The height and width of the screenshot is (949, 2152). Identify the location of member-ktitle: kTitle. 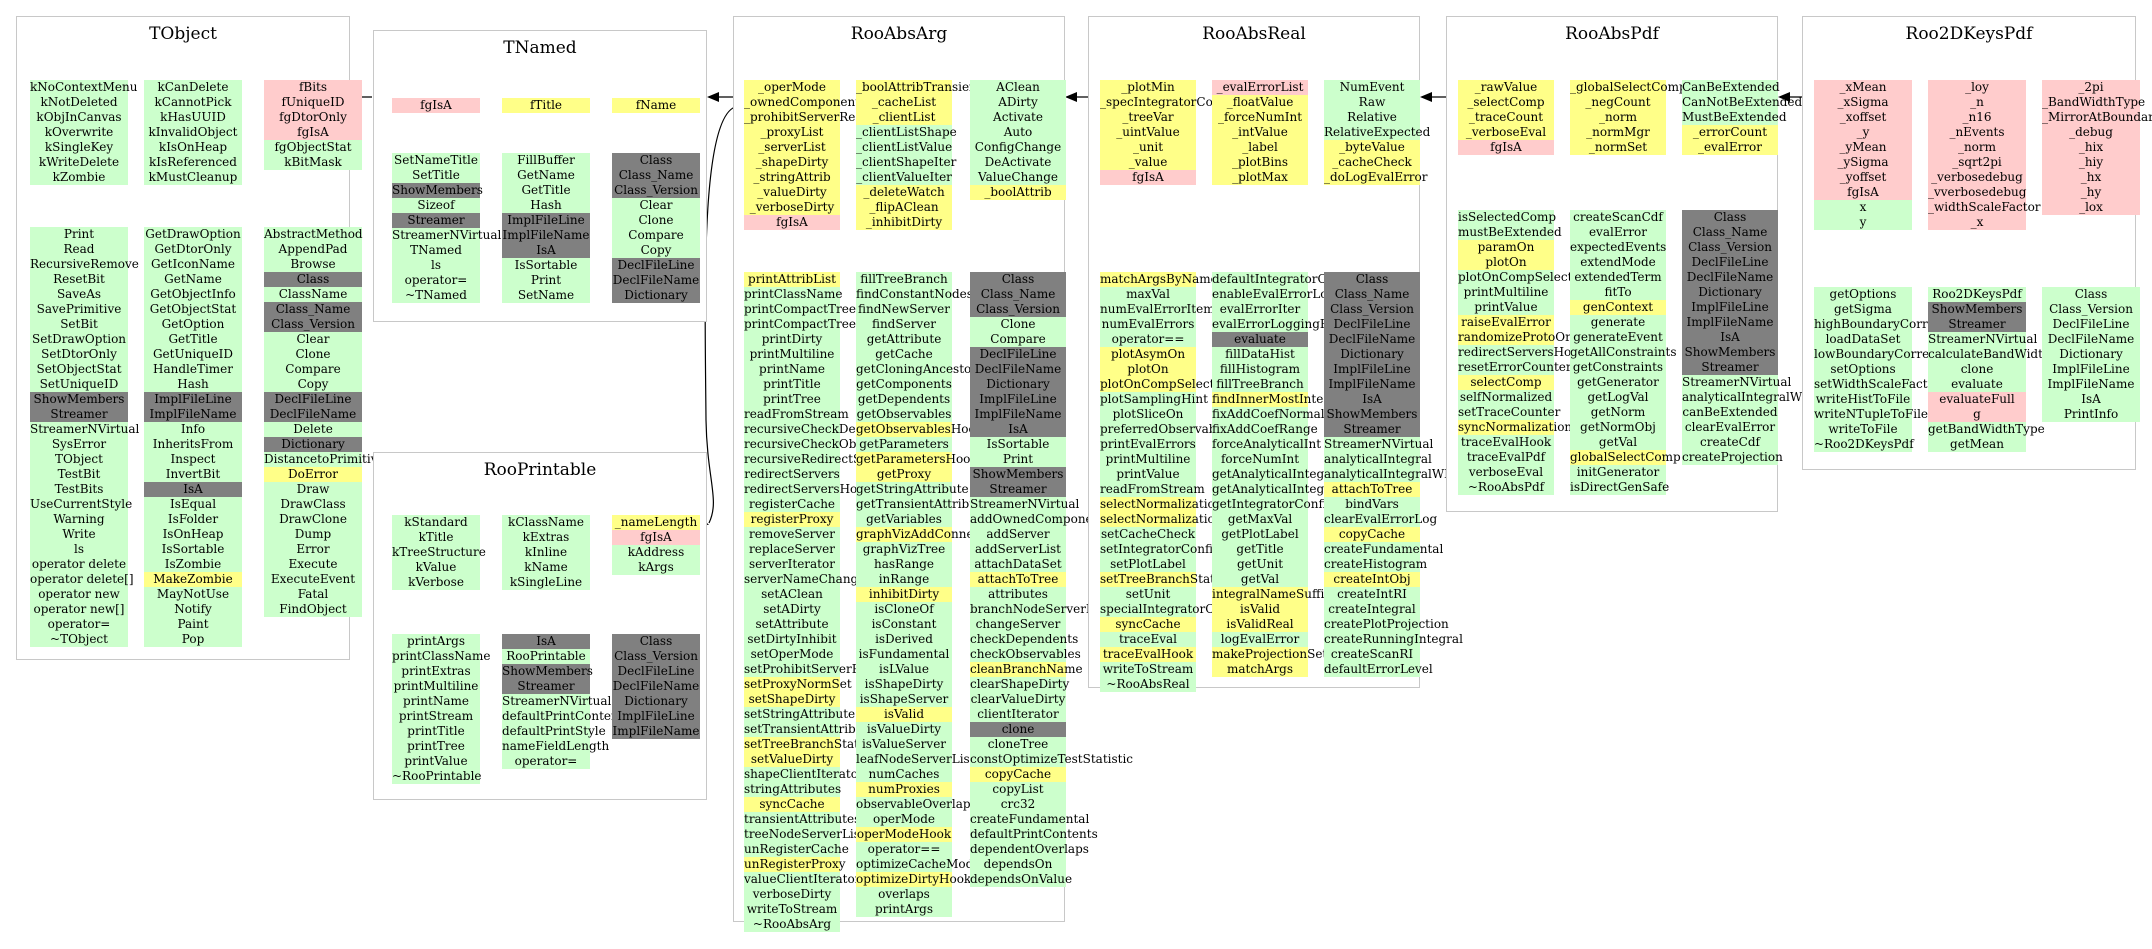
(436, 537).